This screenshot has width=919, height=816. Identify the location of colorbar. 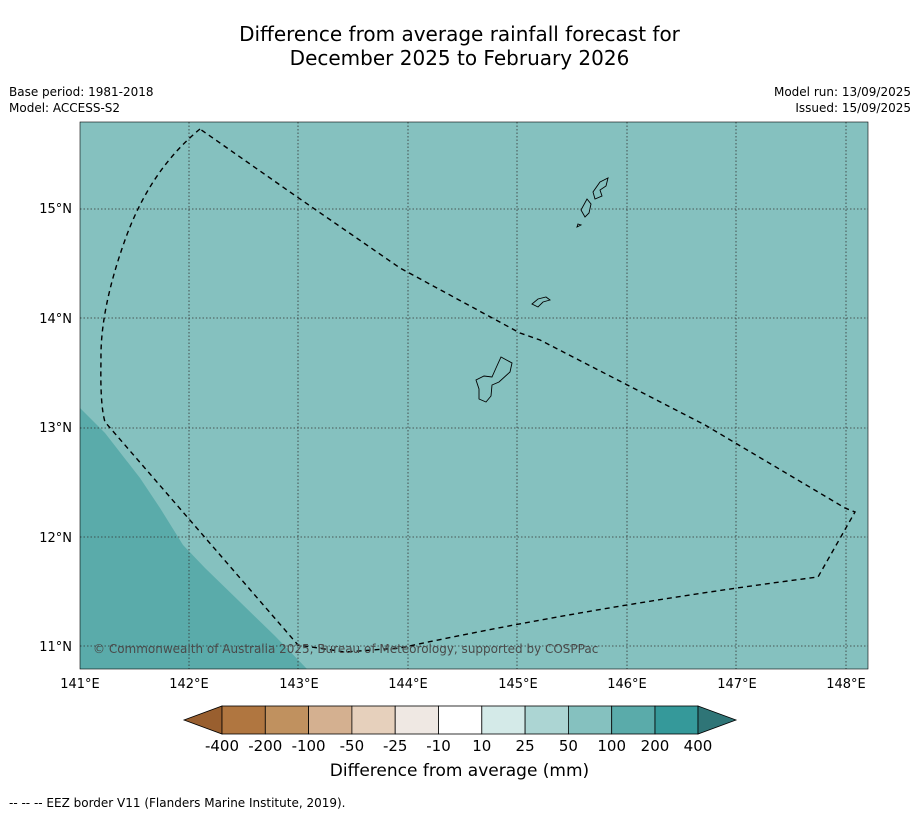
(460, 720).